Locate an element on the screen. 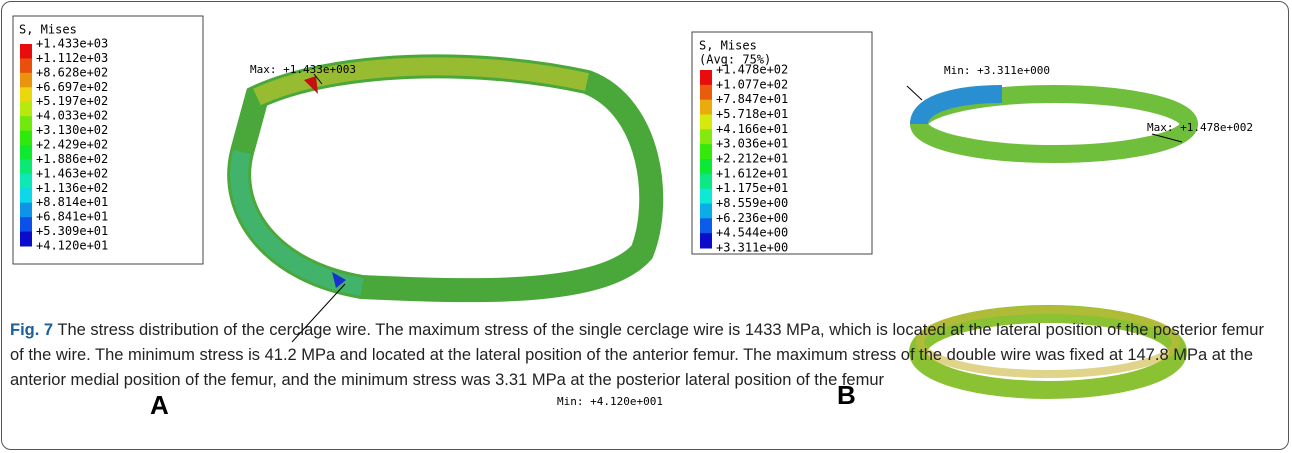 The height and width of the screenshot is (453, 1292). legend-value: +8.628e+02 is located at coordinates (72, 72).